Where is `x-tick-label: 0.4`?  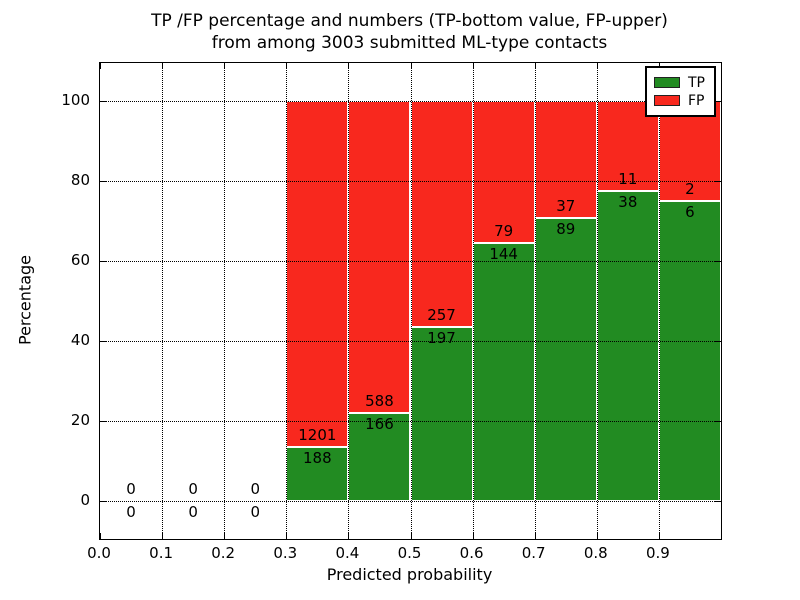 x-tick-label: 0.4 is located at coordinates (347, 553).